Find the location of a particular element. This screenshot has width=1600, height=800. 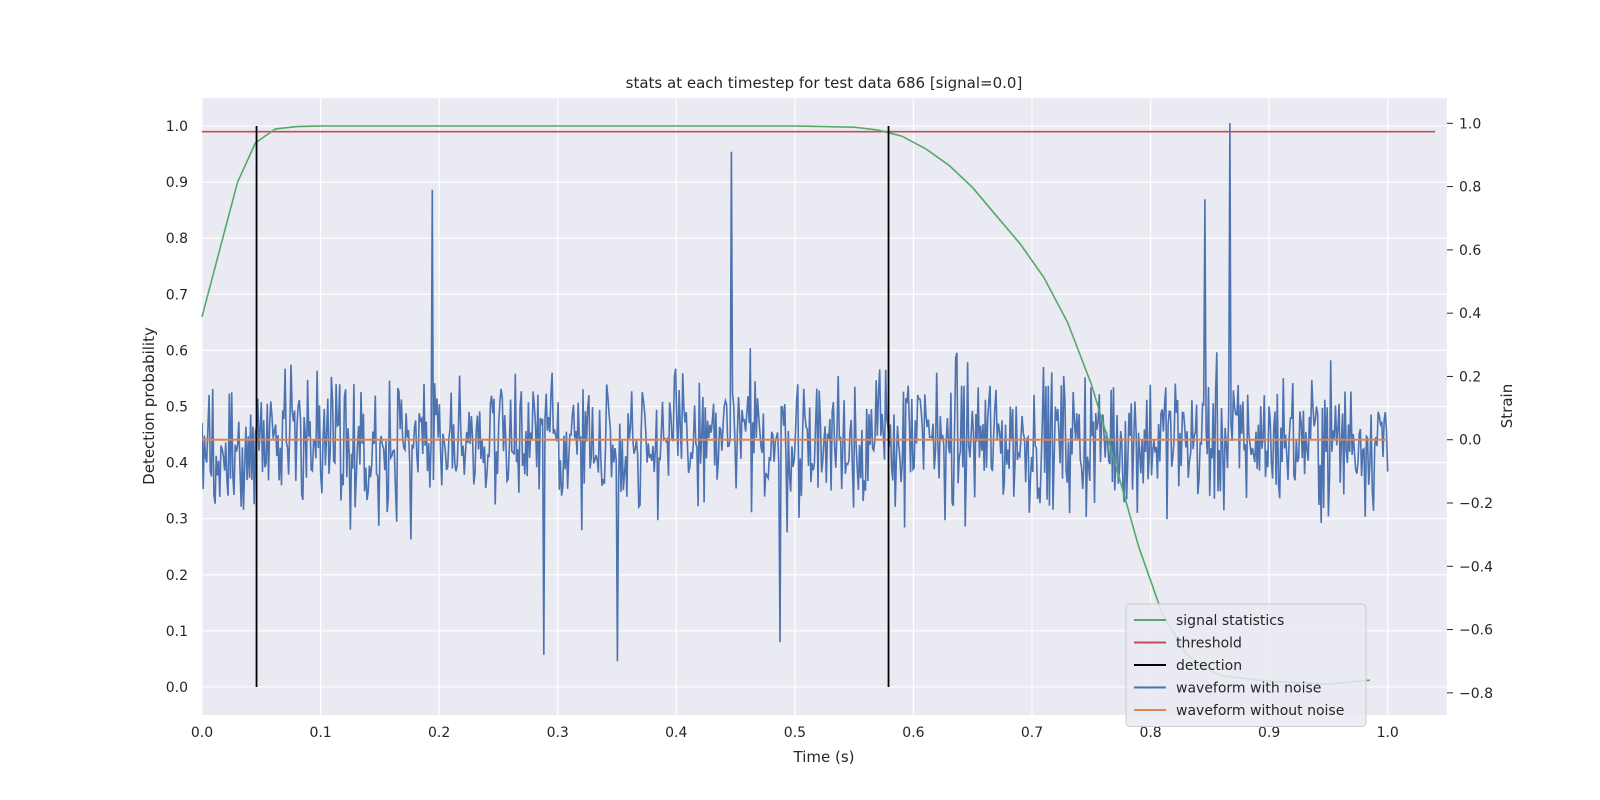

y-tick-label: 0.8 is located at coordinates (177, 239).